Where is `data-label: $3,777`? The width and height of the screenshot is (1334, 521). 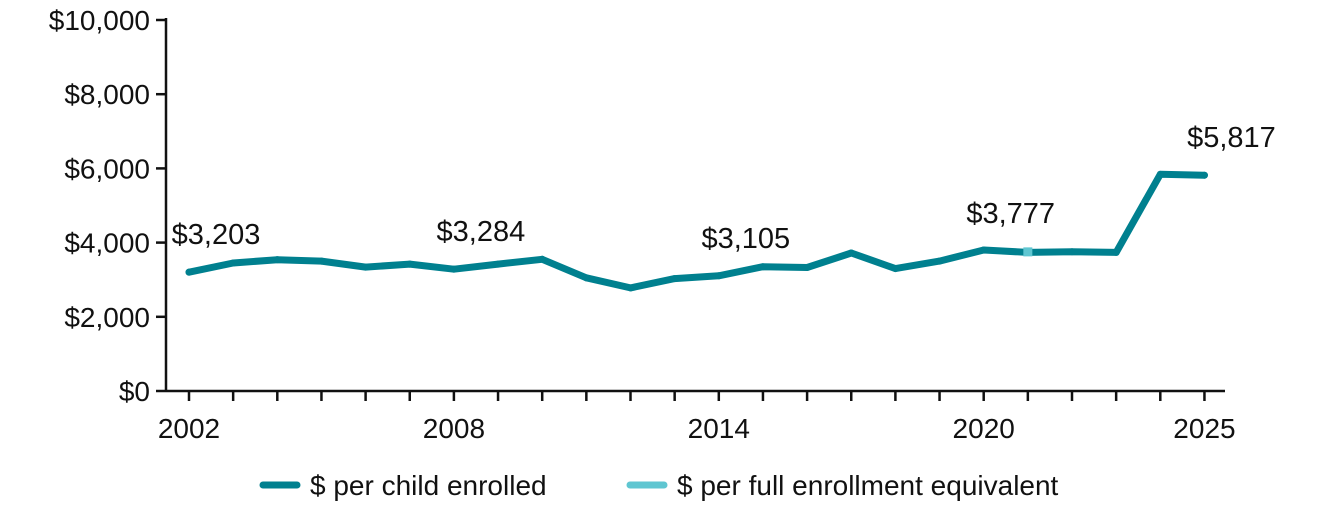 data-label: $3,777 is located at coordinates (1010, 214).